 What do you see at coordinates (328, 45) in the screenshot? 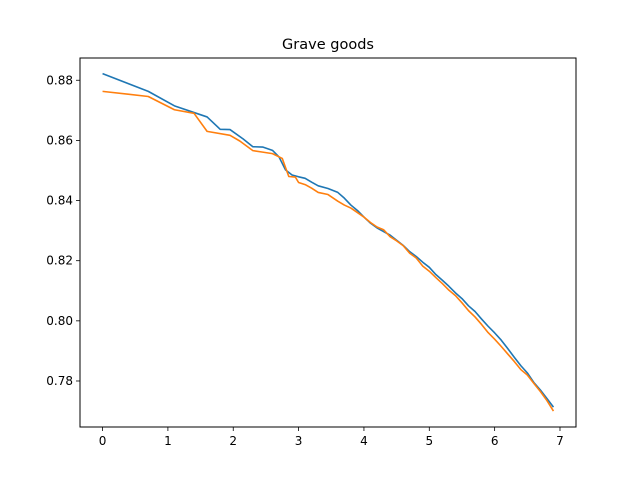
I see `chart-title: Grave goods` at bounding box center [328, 45].